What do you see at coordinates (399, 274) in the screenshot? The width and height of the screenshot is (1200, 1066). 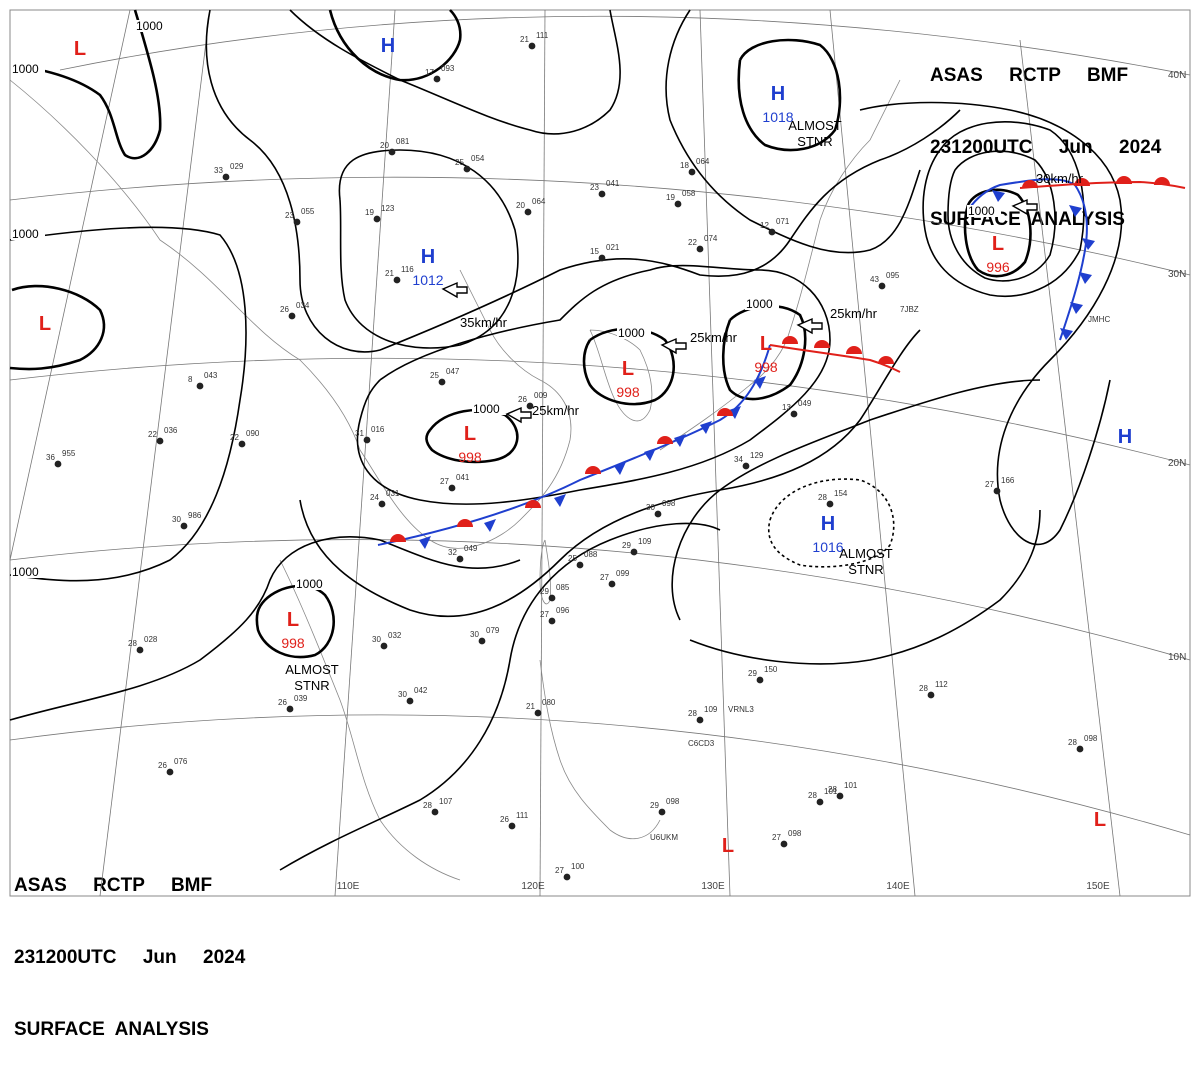 I see `station-plot: 21 116` at bounding box center [399, 274].